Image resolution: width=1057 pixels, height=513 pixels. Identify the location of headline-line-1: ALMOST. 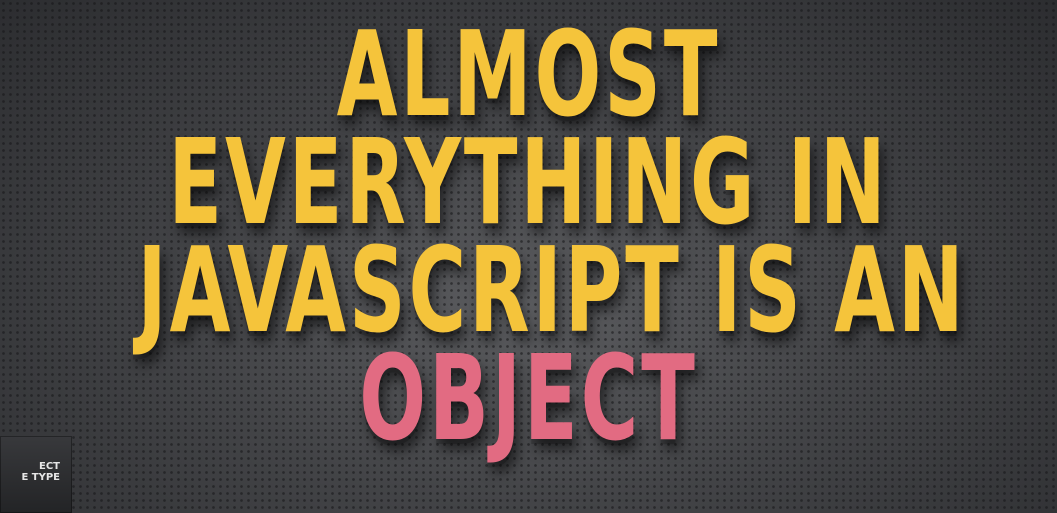
(528, 74).